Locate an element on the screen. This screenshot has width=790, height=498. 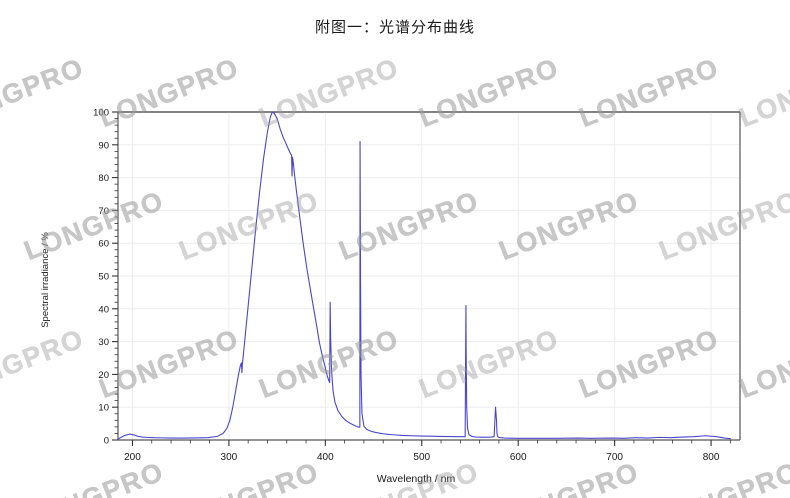
x-tick-label: 700 is located at coordinates (614, 457).